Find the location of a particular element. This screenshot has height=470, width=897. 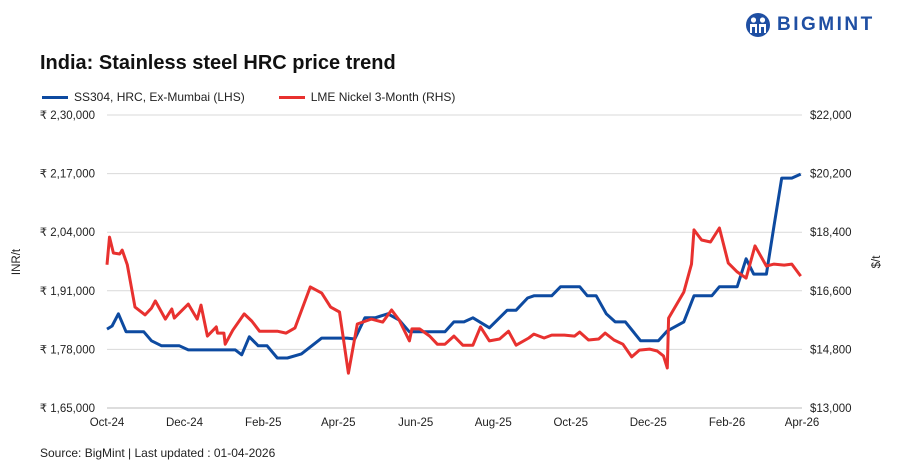

bigmint-logo: BIGMINT is located at coordinates (810, 25).